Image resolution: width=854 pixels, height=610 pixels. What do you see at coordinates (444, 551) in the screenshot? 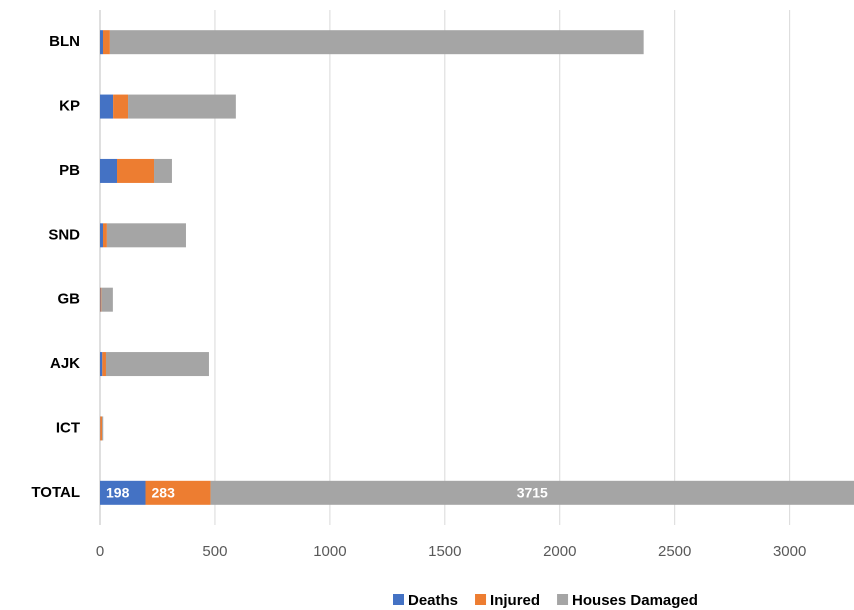
I see `x-tick-label: 1500` at bounding box center [444, 551].